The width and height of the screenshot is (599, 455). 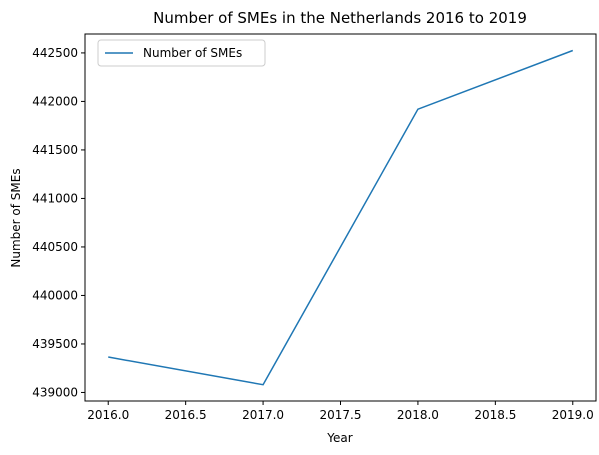 What do you see at coordinates (55, 198) in the screenshot?
I see `y-tick-label: 441000` at bounding box center [55, 198].